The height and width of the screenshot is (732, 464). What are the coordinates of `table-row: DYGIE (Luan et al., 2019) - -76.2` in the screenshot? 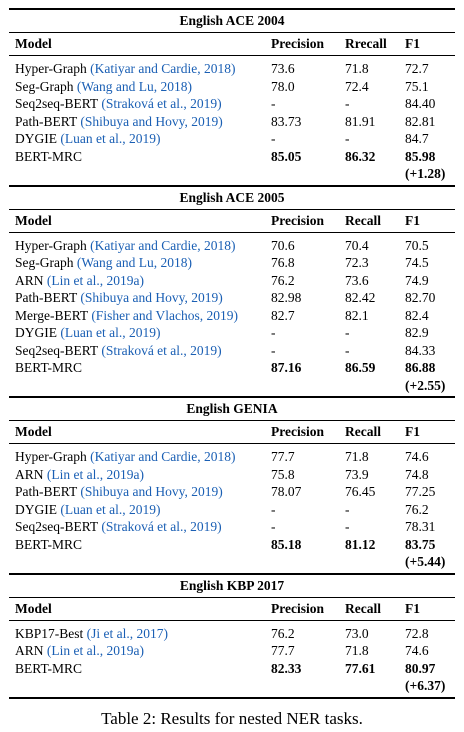 It's located at (232, 510).